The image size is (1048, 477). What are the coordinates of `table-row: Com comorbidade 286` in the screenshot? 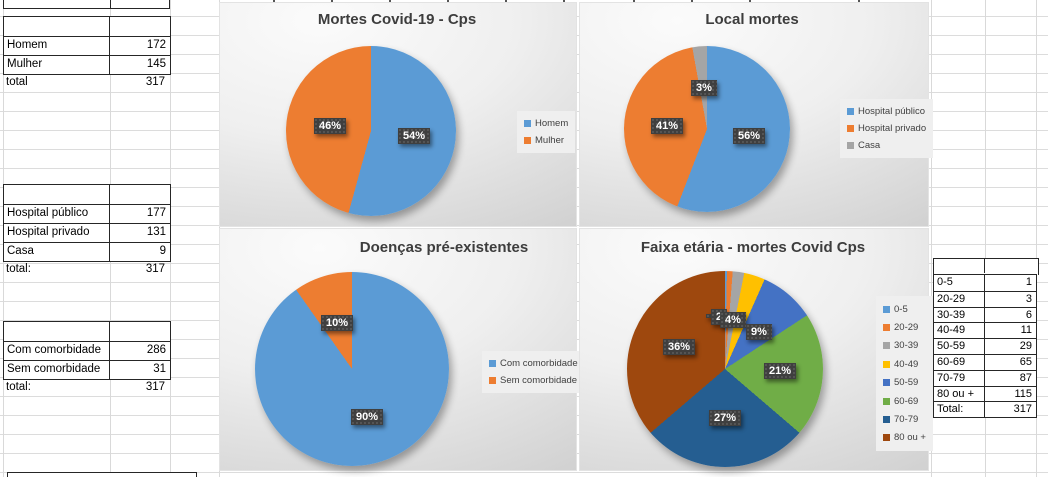 It's located at (87, 350).